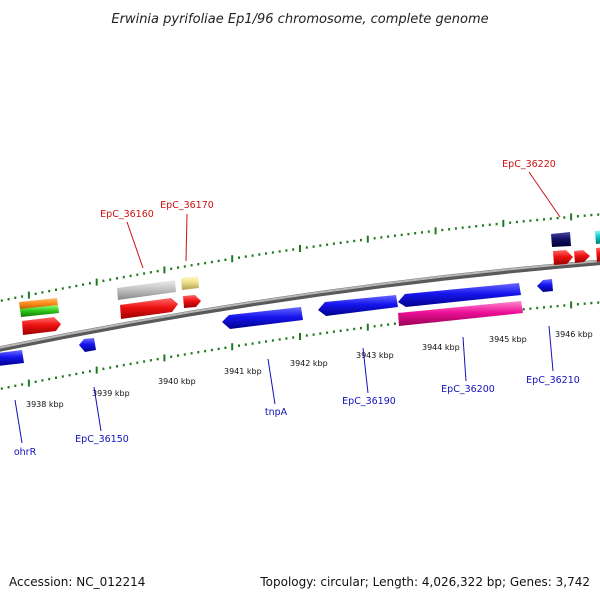 The height and width of the screenshot is (600, 600). I want to click on gene-arrow-red-right, so click(582, 256).